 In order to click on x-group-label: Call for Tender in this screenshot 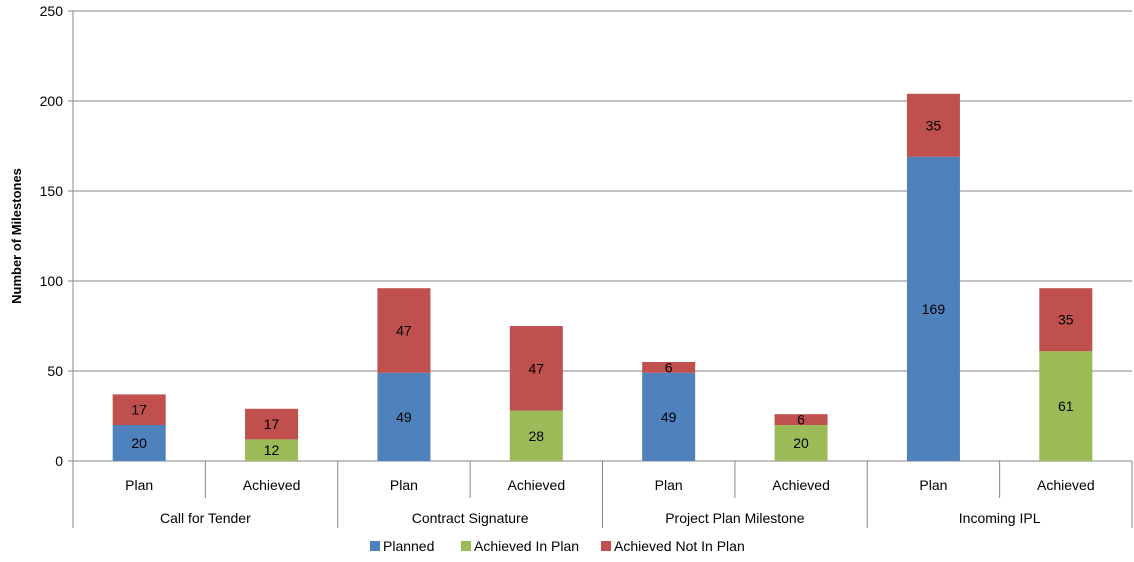, I will do `click(205, 518)`.